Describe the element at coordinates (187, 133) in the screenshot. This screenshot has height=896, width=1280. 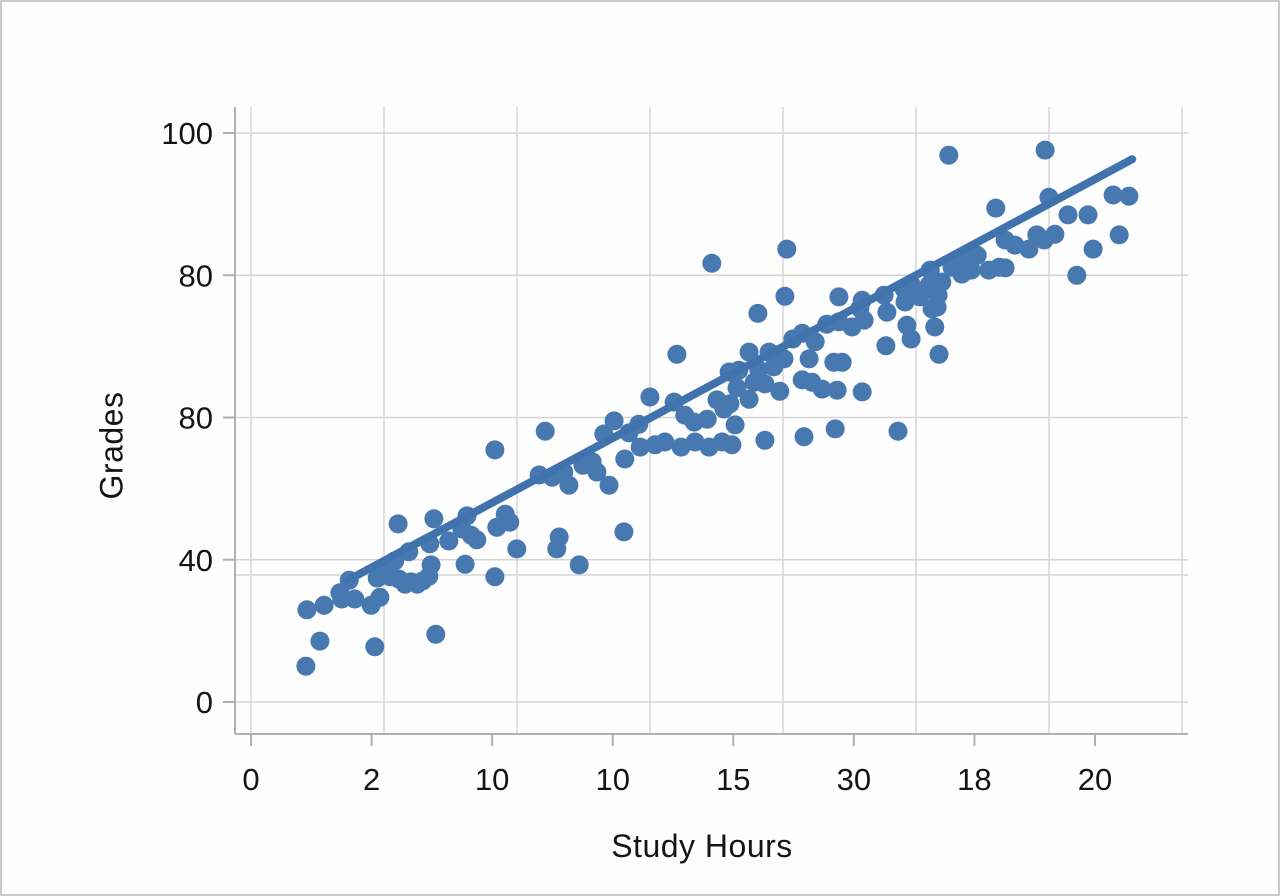
I see `y-tick-label: 100` at that location.